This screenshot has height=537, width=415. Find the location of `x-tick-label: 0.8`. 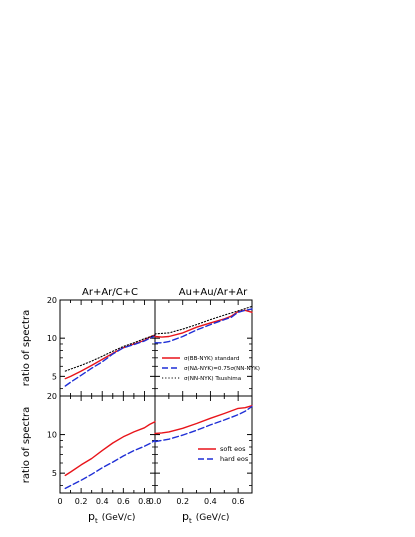

x-tick-label: 0.8 is located at coordinates (144, 501).